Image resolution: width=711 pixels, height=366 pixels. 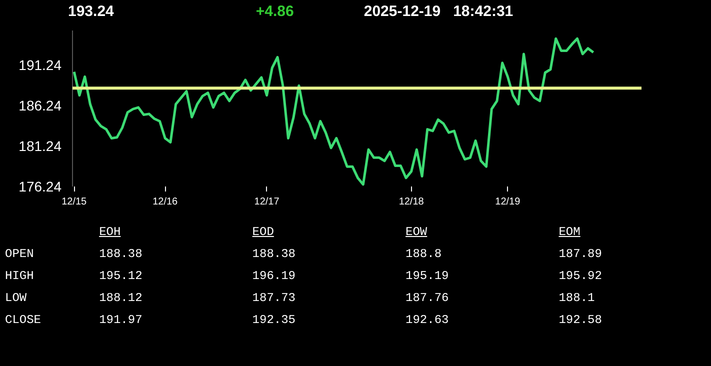 I want to click on text: 187.89, so click(x=580, y=254).